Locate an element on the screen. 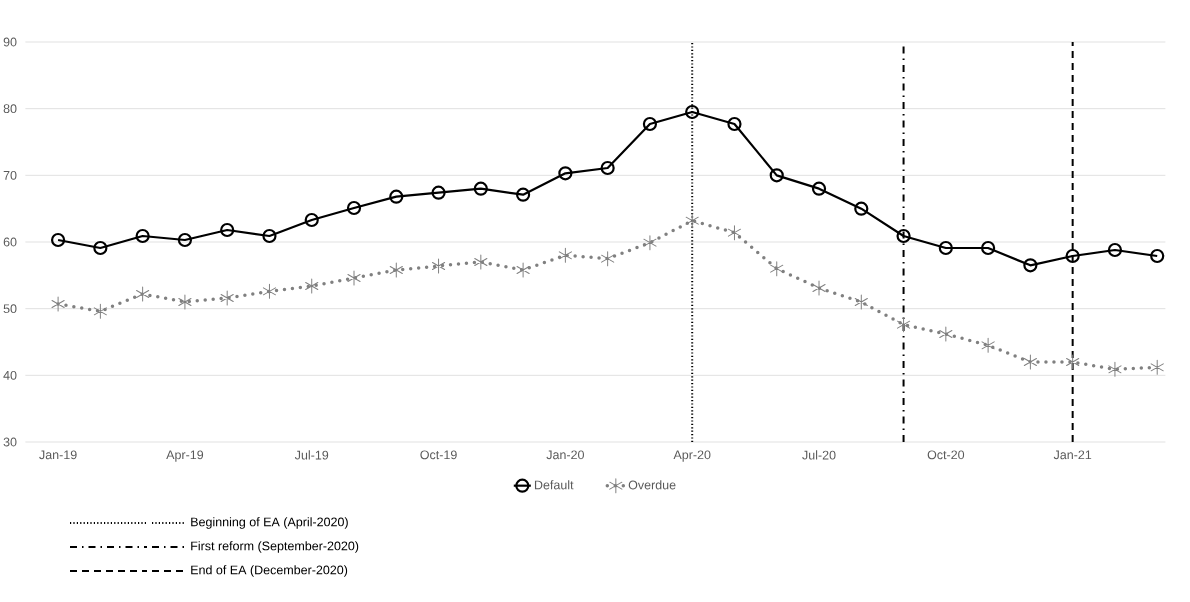  y-tick-label: 70 is located at coordinates (10, 175).